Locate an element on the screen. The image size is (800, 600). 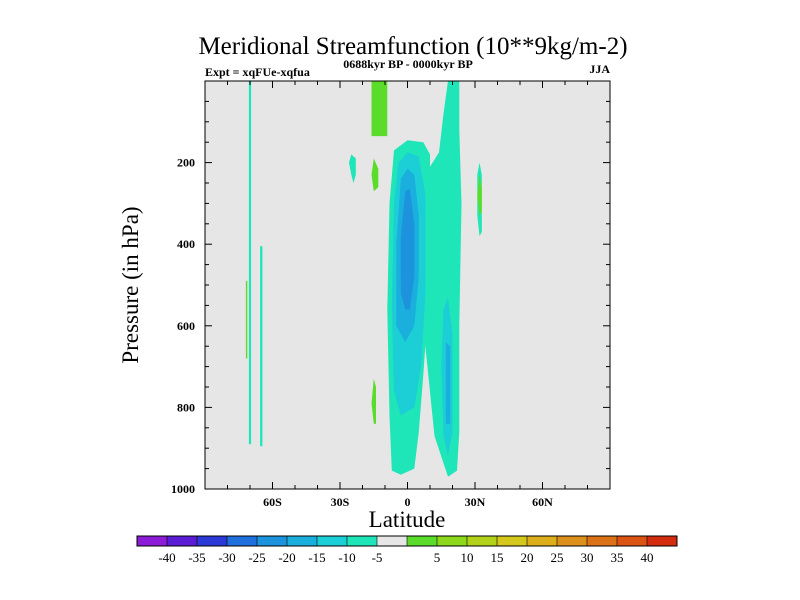
x-tick-label: 60N is located at coordinates (542, 502).